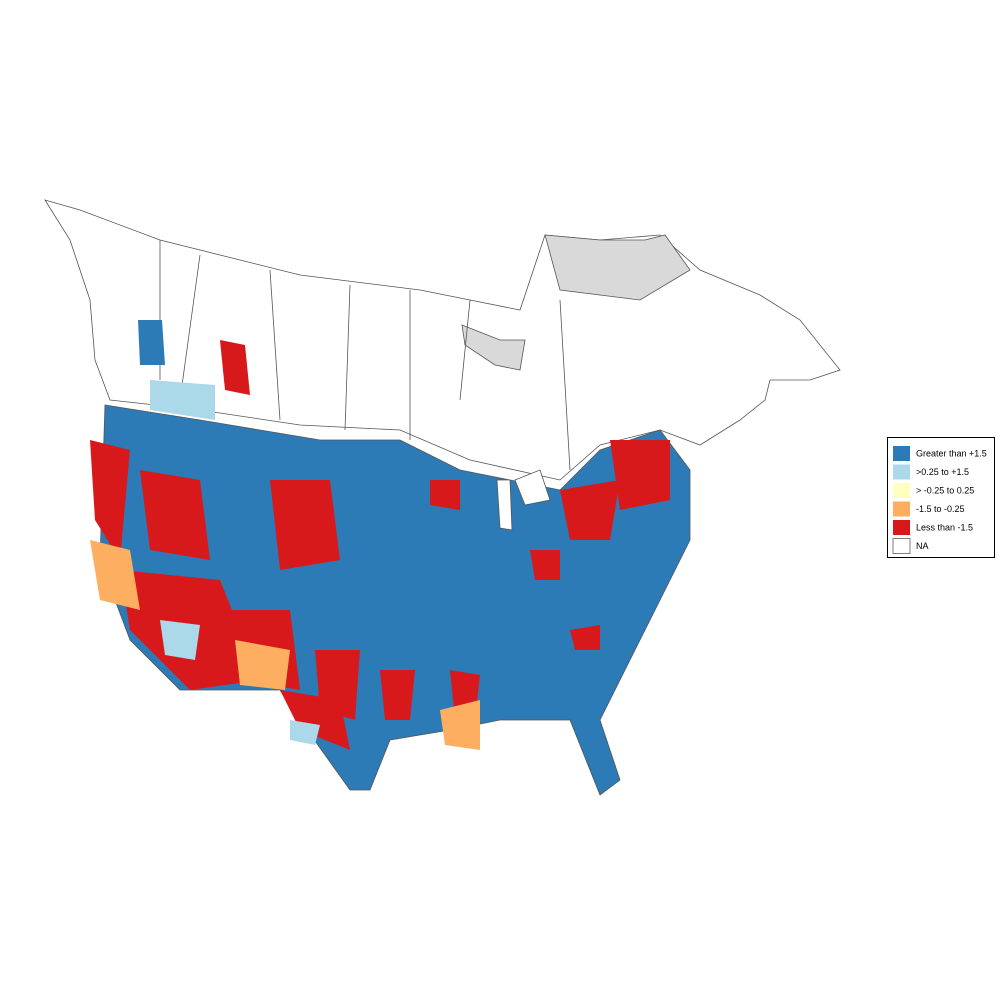 The image size is (1000, 1000). What do you see at coordinates (944, 527) in the screenshot?
I see `legend-label: Less than -1.5` at bounding box center [944, 527].